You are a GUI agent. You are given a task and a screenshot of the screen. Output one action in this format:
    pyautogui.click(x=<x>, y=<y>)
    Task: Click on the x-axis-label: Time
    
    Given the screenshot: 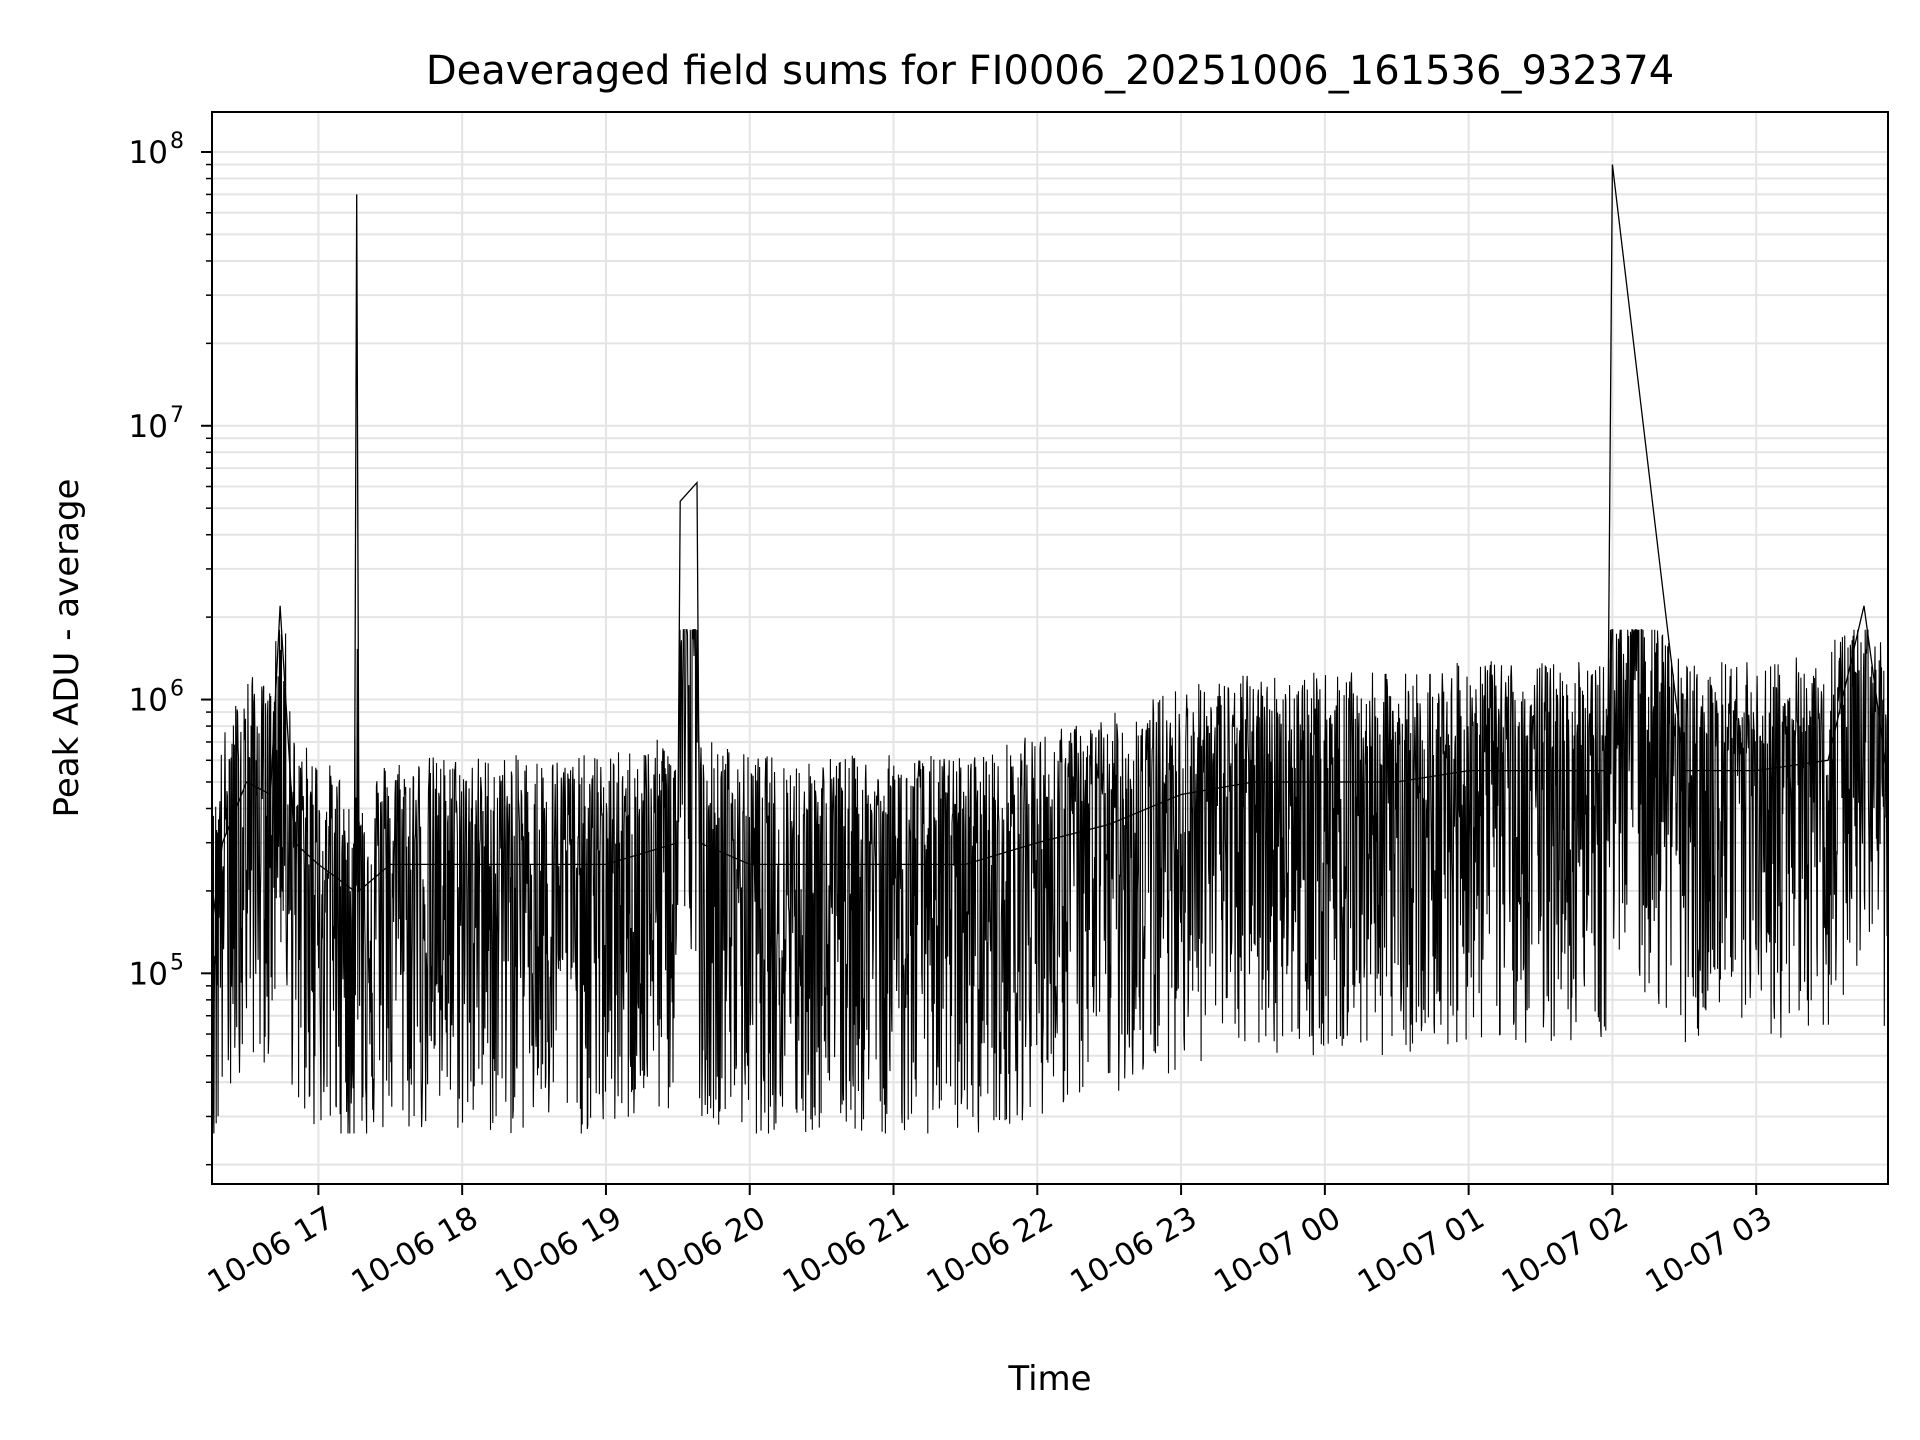 What is the action you would take?
    pyautogui.click(x=1049, y=1379)
    